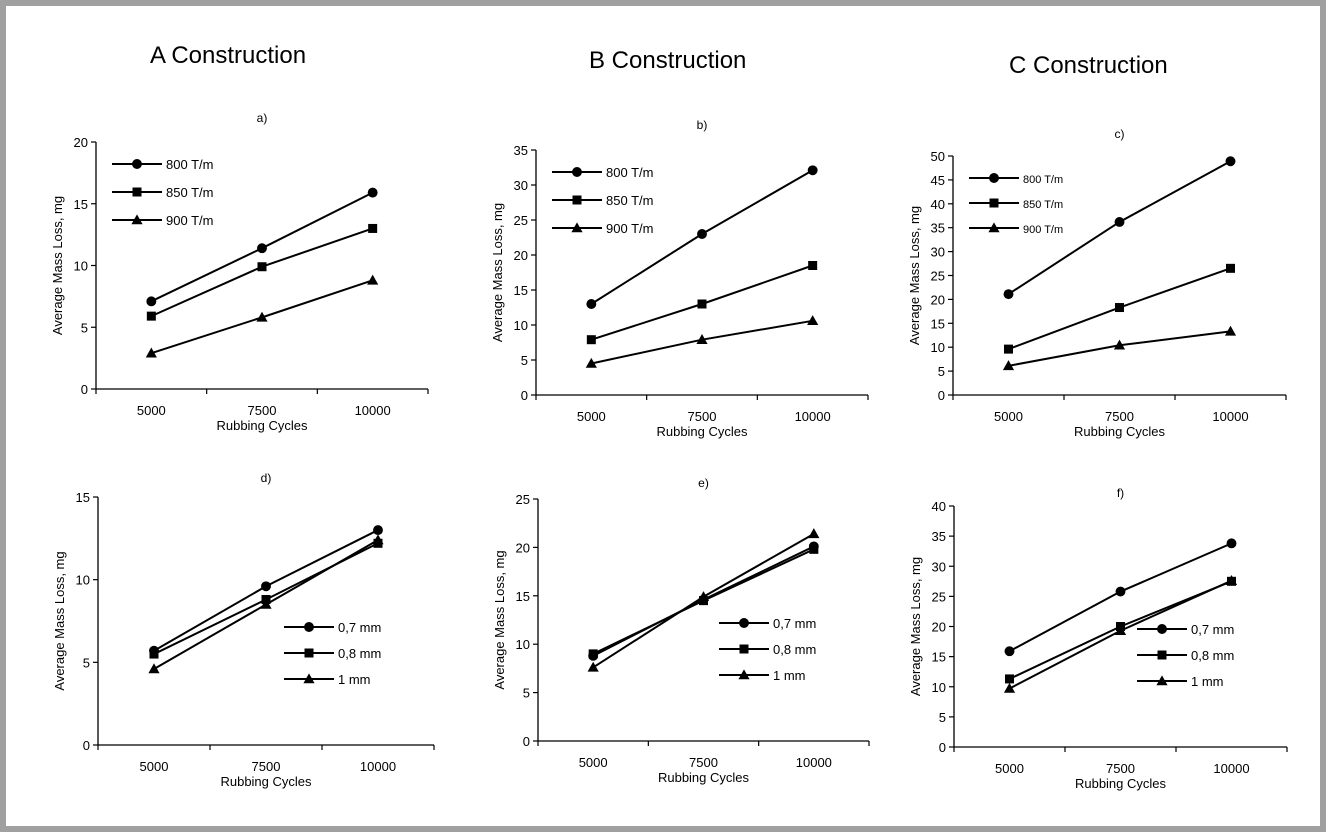 This screenshot has height=832, width=1326. Describe the element at coordinates (162, 220) in the screenshot. I see `legend-item: 900 T/m` at that location.